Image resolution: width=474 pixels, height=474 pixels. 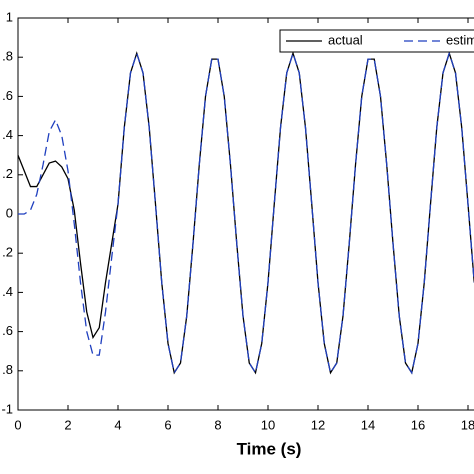 I want to click on y-tick-label: 1, so click(x=9, y=16).